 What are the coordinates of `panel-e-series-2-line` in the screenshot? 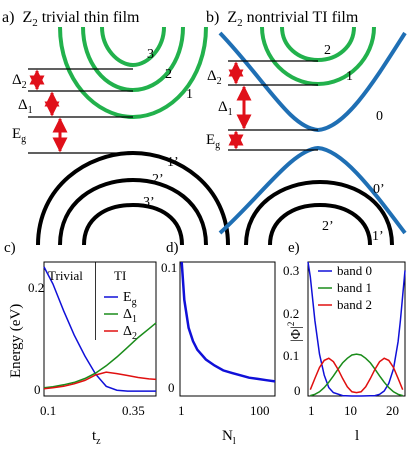 It's located at (356, 375).